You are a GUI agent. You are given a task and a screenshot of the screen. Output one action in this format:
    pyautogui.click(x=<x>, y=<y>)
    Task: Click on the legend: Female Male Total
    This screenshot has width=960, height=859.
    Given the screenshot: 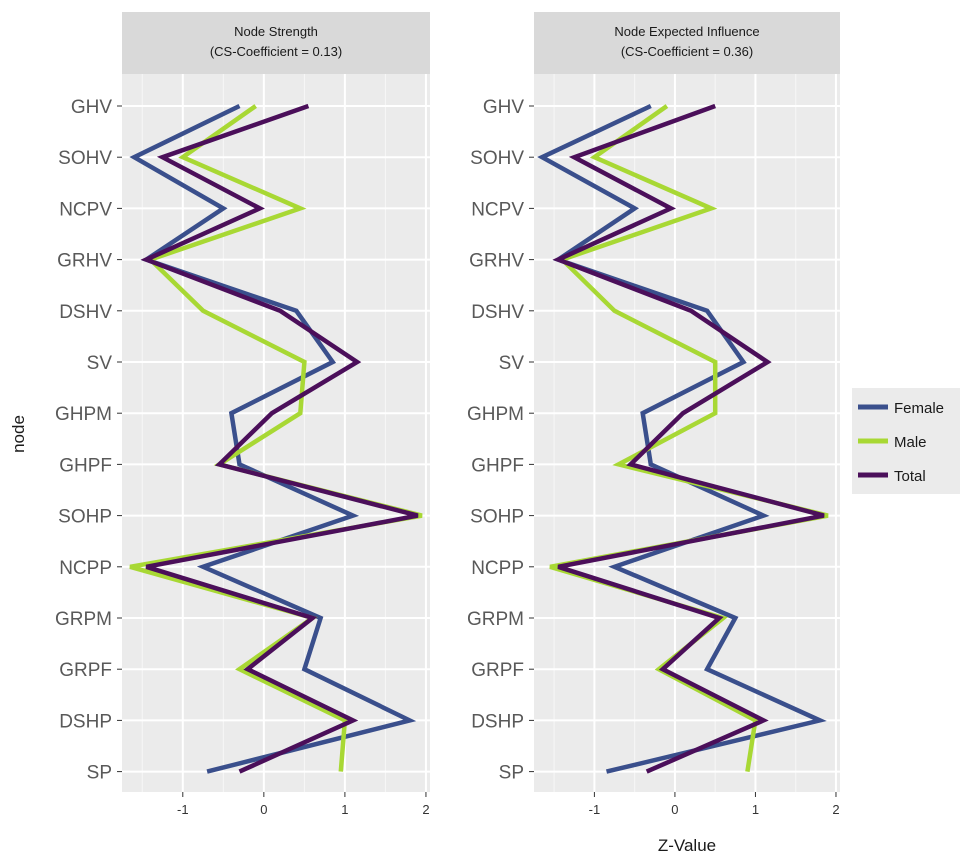 What is the action you would take?
    pyautogui.click(x=906, y=441)
    